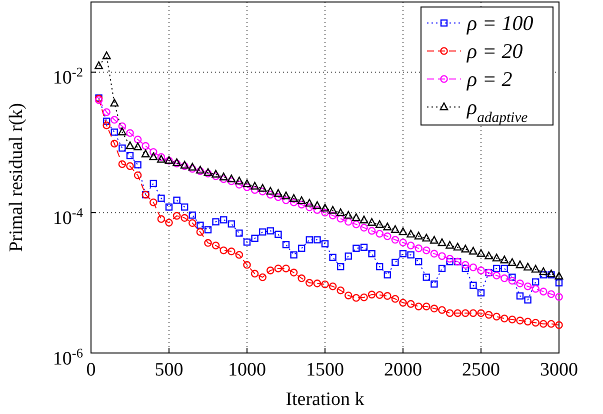 The width and height of the screenshot is (603, 414). What do you see at coordinates (247, 369) in the screenshot?
I see `x-tick-label: 1000` at bounding box center [247, 369].